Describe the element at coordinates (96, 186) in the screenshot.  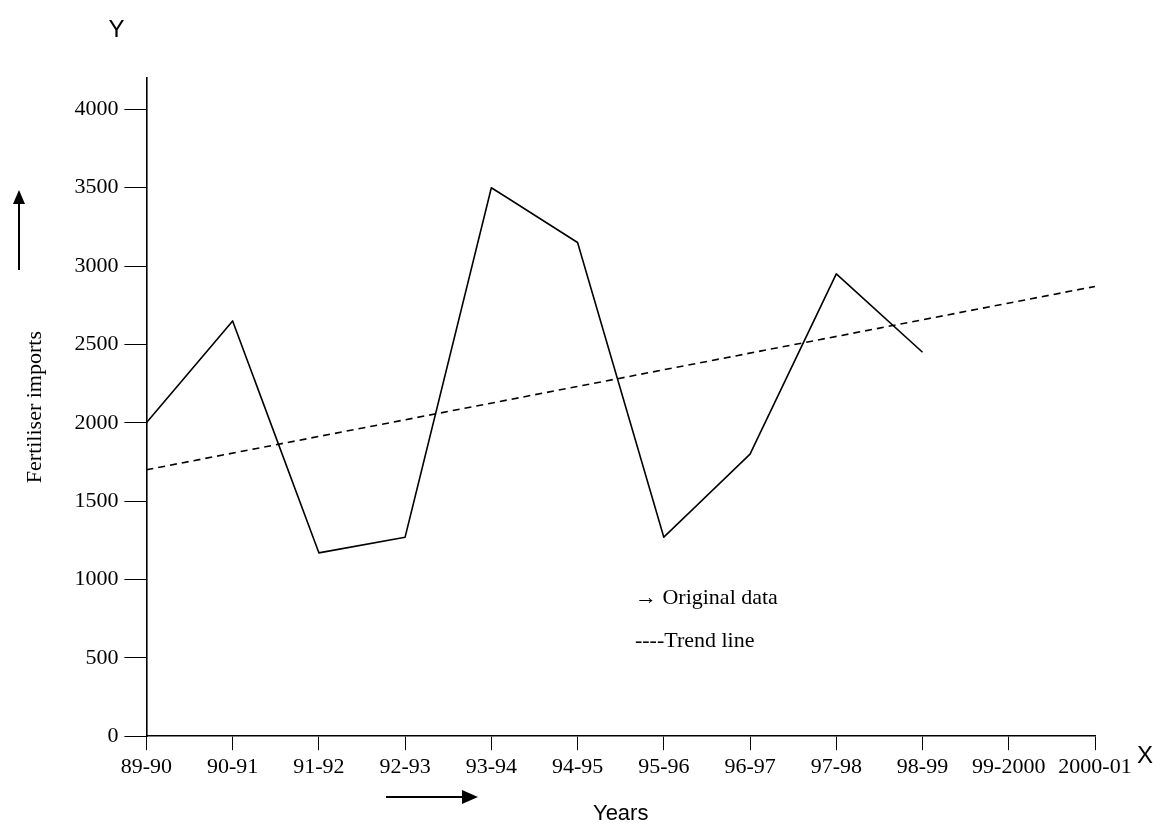
I see `y-tick-label: 3500` at that location.